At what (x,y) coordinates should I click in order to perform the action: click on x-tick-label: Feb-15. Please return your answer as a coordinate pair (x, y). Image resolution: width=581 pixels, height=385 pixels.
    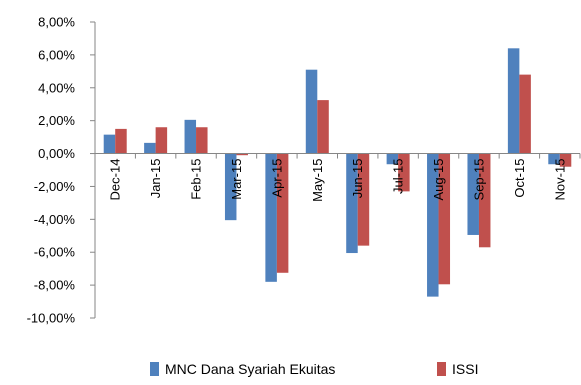
    Looking at the image, I should click on (196, 179).